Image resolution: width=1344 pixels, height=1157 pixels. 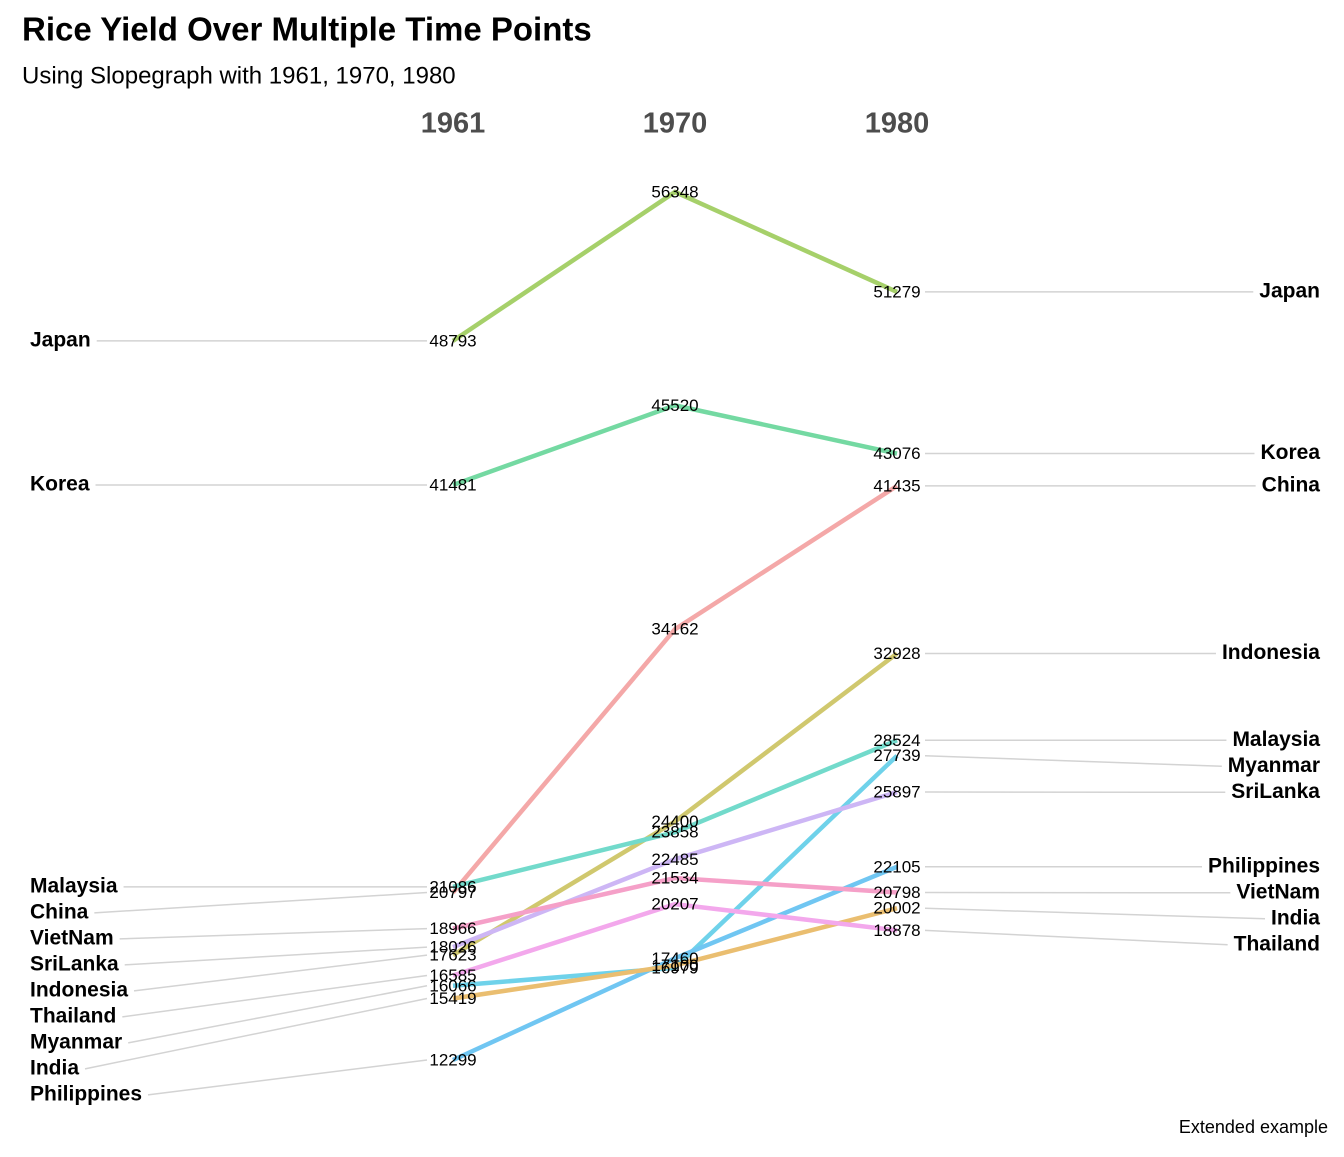 I want to click on value-label: 32928, so click(x=896, y=653).